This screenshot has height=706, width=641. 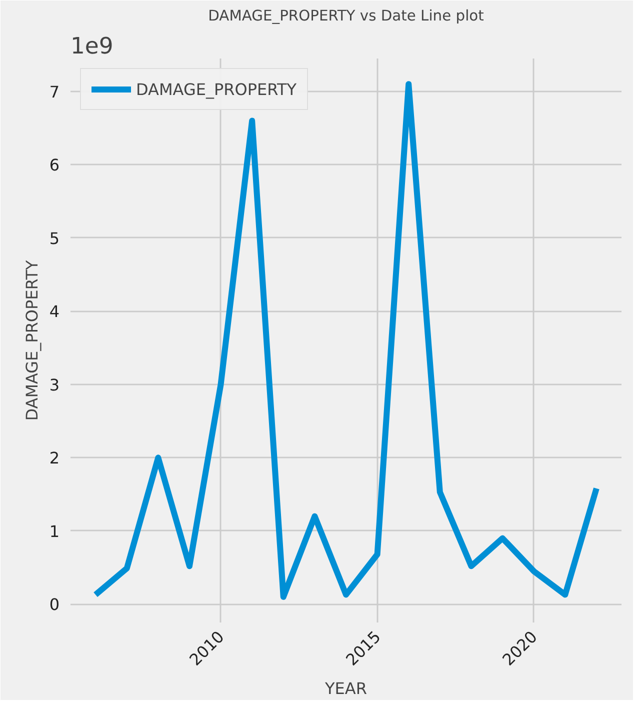 What do you see at coordinates (345, 688) in the screenshot?
I see `x-axis-title: YEAR` at bounding box center [345, 688].